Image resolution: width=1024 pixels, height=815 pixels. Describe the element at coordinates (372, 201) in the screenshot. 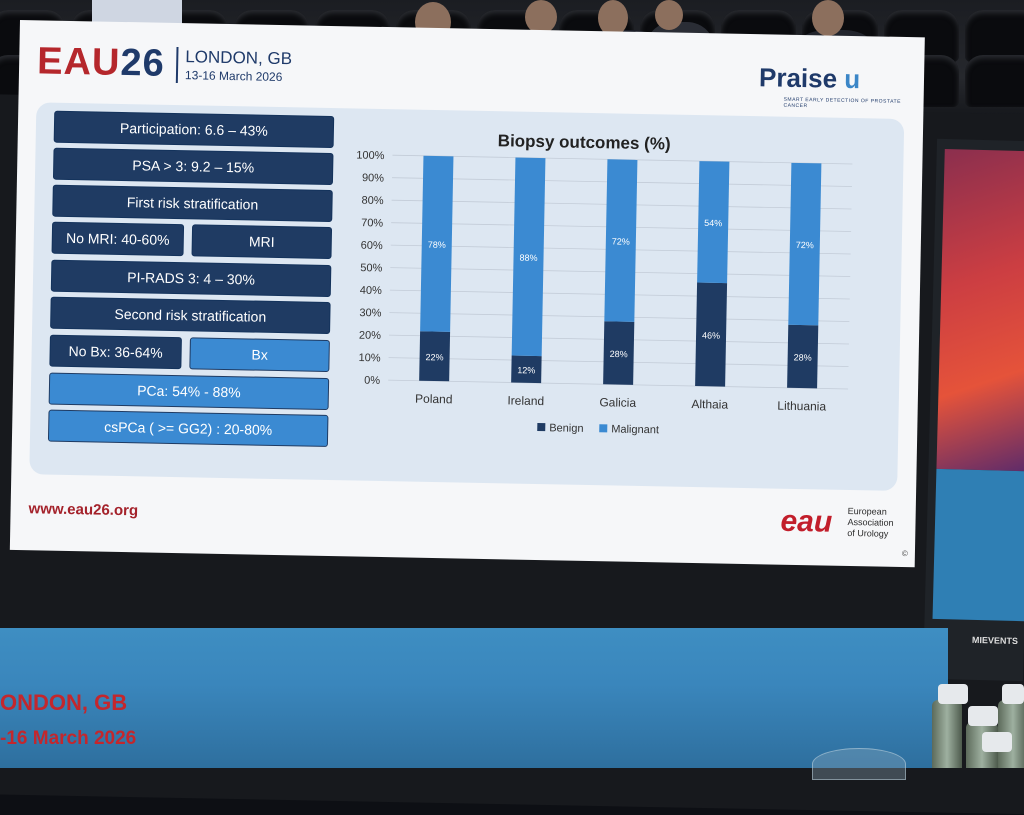

I see `y-tick-label: 80%` at that location.